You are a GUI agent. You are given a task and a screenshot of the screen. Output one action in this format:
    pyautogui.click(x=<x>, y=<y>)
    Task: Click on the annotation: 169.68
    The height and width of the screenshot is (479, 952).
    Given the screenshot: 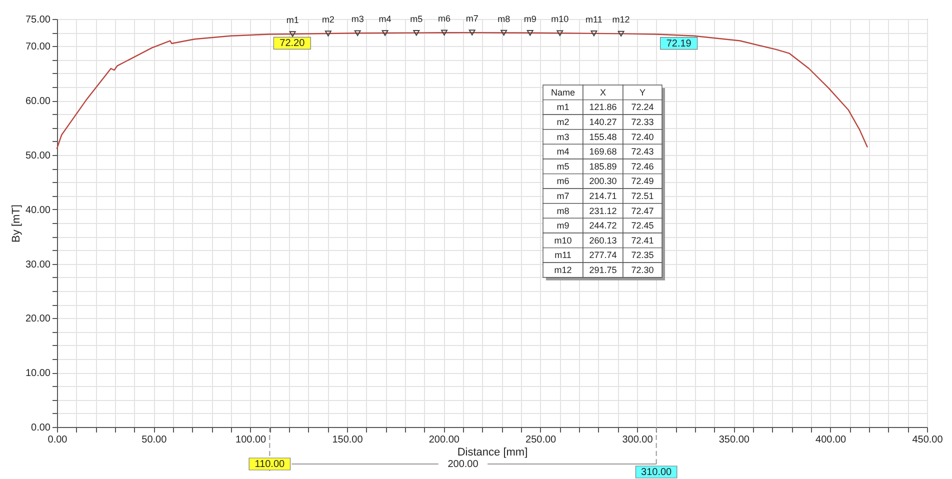 What is the action you would take?
    pyautogui.click(x=603, y=151)
    